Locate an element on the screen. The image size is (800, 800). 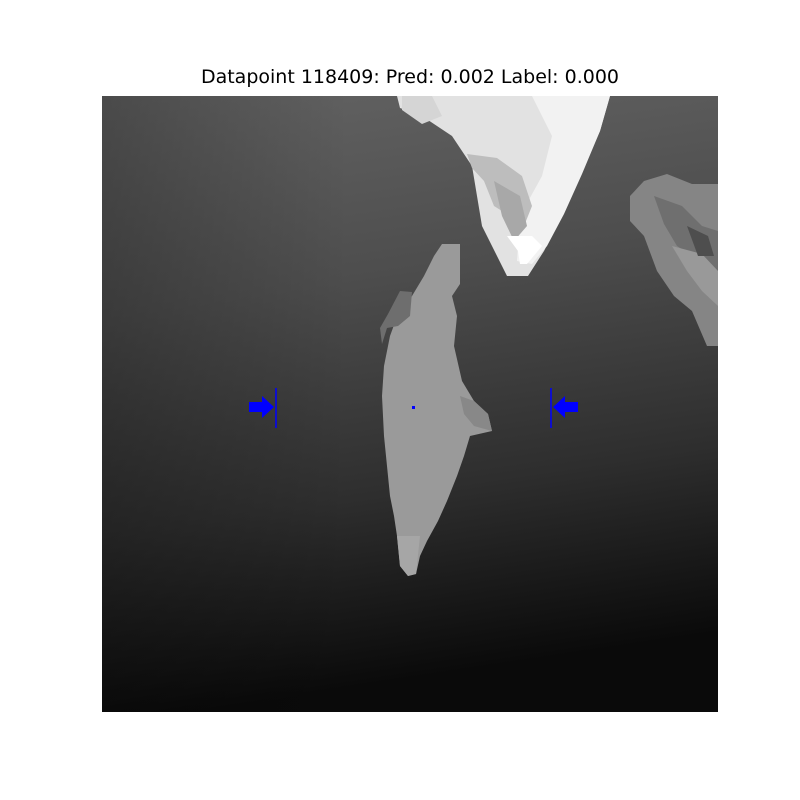
center-point is located at coordinates (413, 407).